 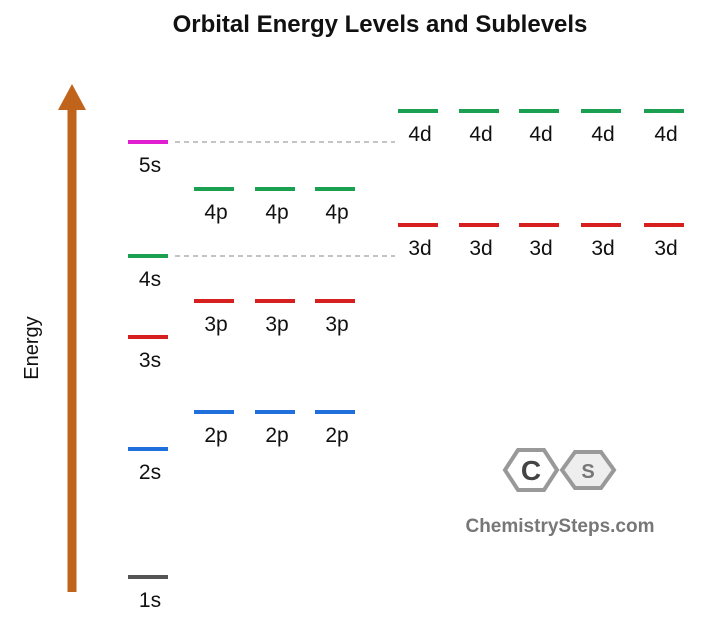 What do you see at coordinates (380, 24) in the screenshot?
I see `title: Orbital Energy Levels and Sublevels` at bounding box center [380, 24].